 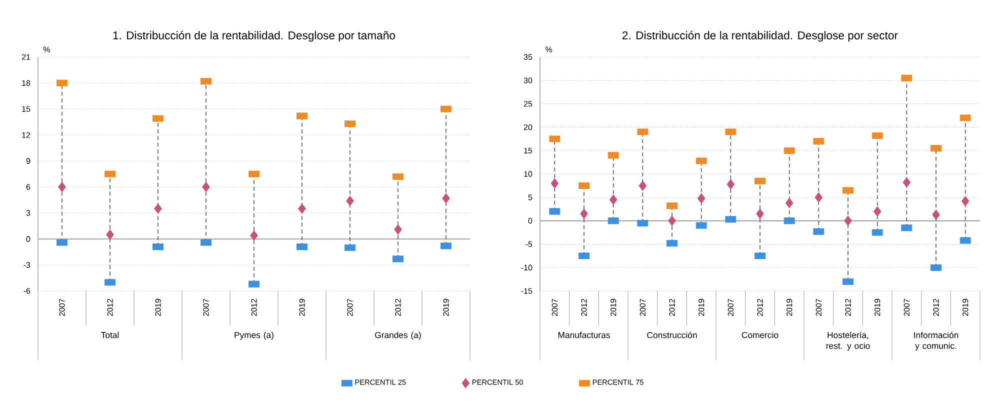 What do you see at coordinates (254, 336) in the screenshot?
I see `text: Pymes (a)` at bounding box center [254, 336].